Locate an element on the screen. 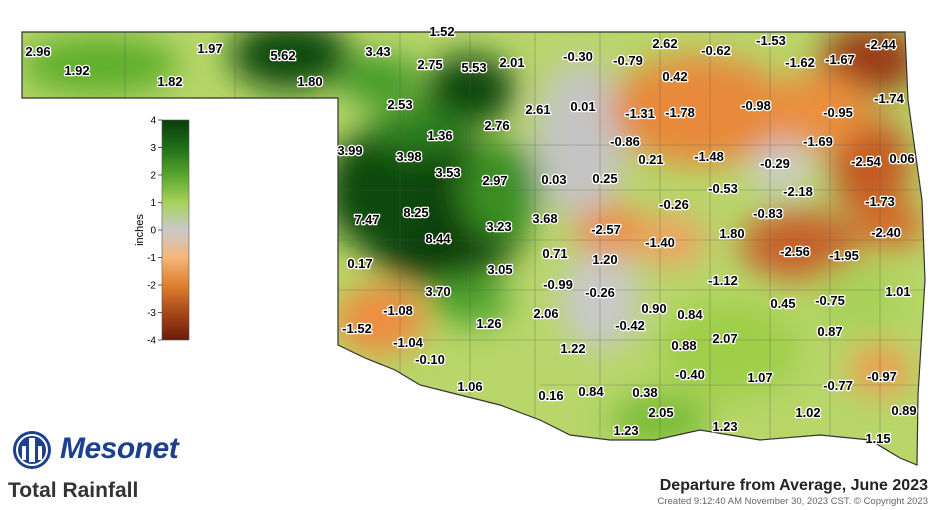 Image resolution: width=936 pixels, height=510 pixels. station-value: -0.75 is located at coordinates (830, 300).